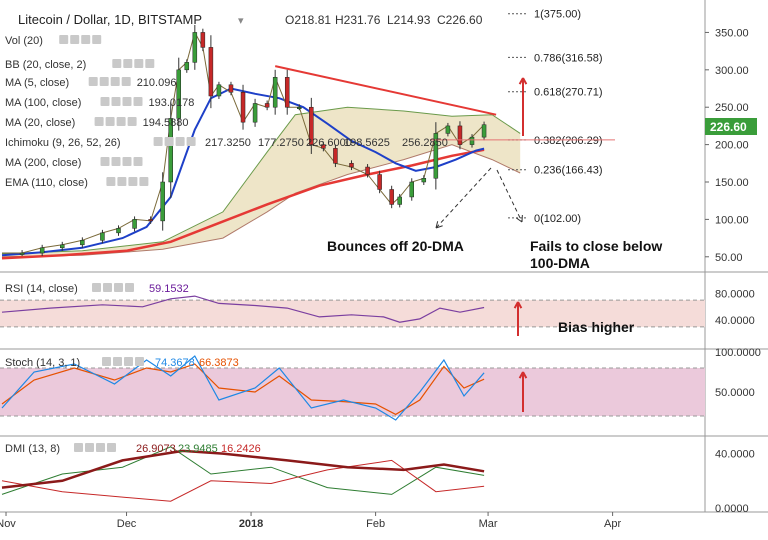  Describe the element at coordinates (157, 83) in the screenshot. I see `legend-value: 210.096` at that location.